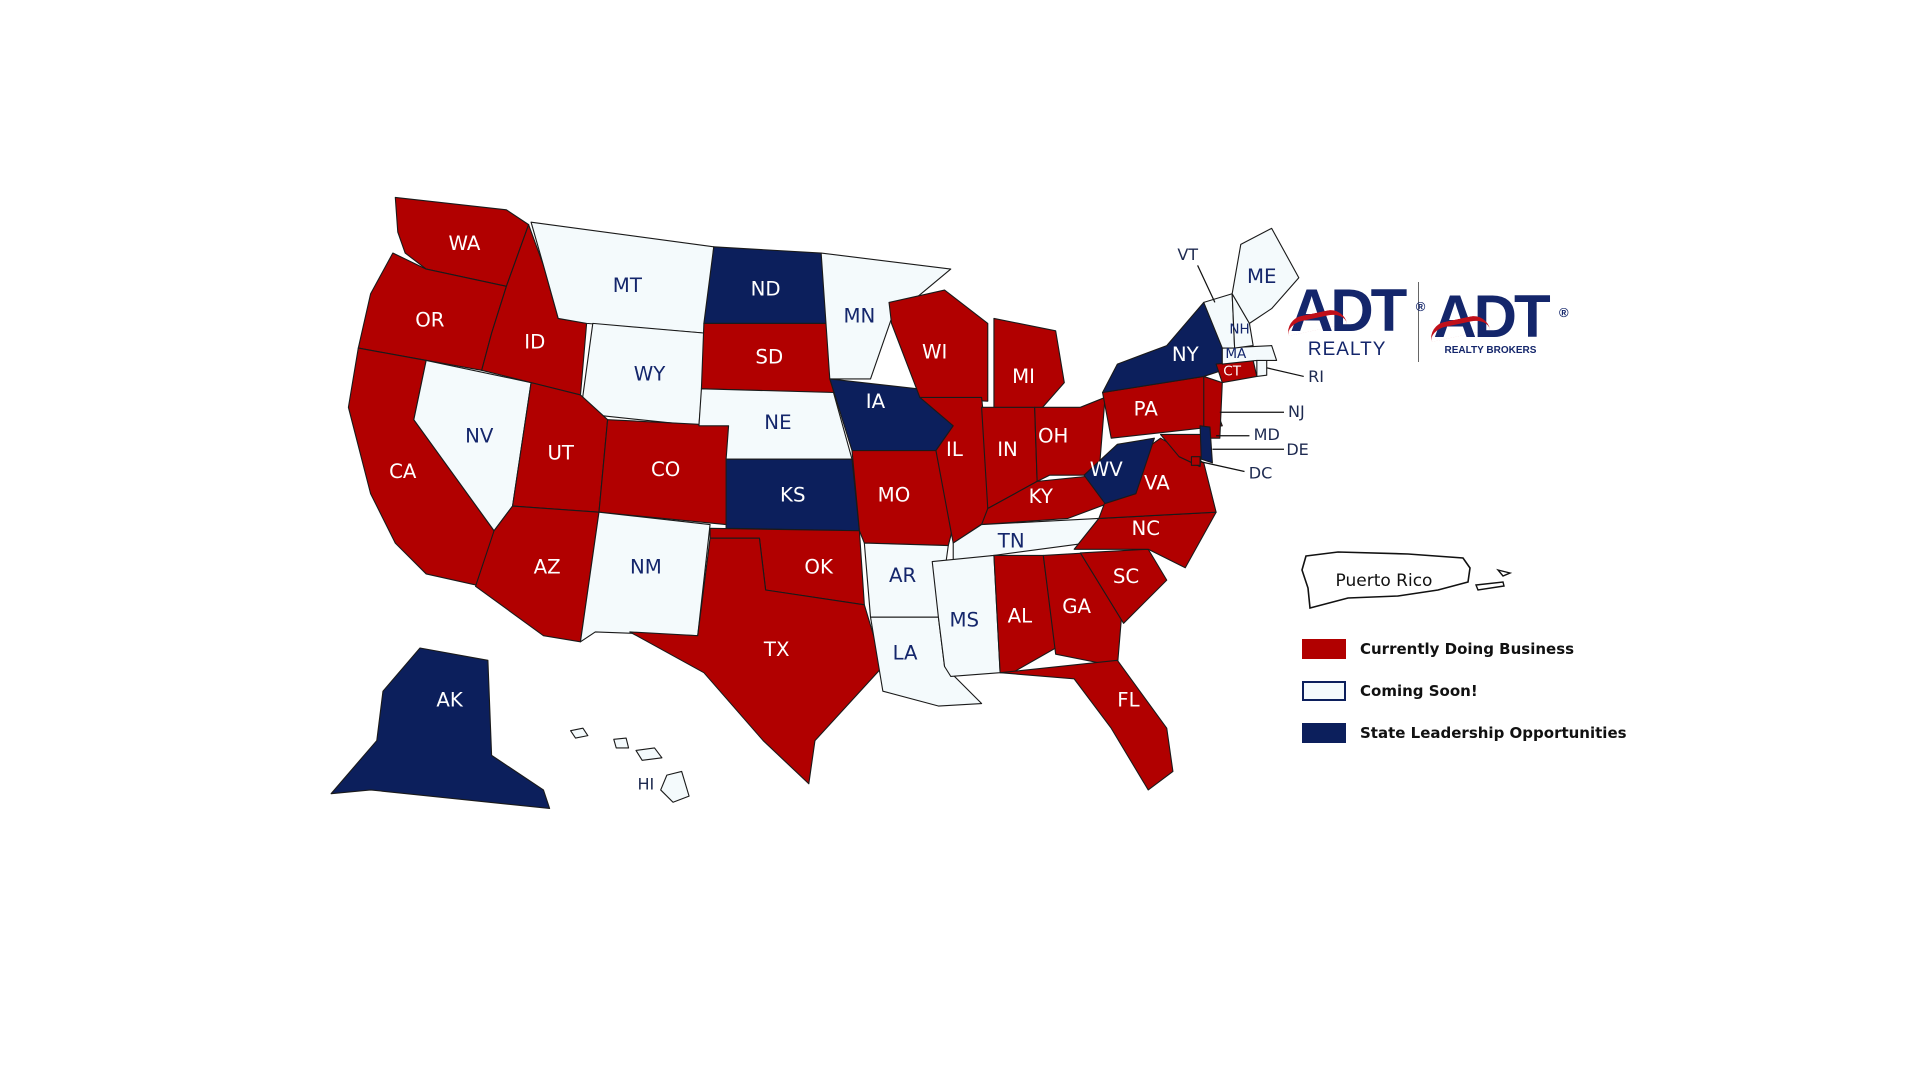  Describe the element at coordinates (1011, 540) in the screenshot. I see `state-label-tn: TN` at that location.